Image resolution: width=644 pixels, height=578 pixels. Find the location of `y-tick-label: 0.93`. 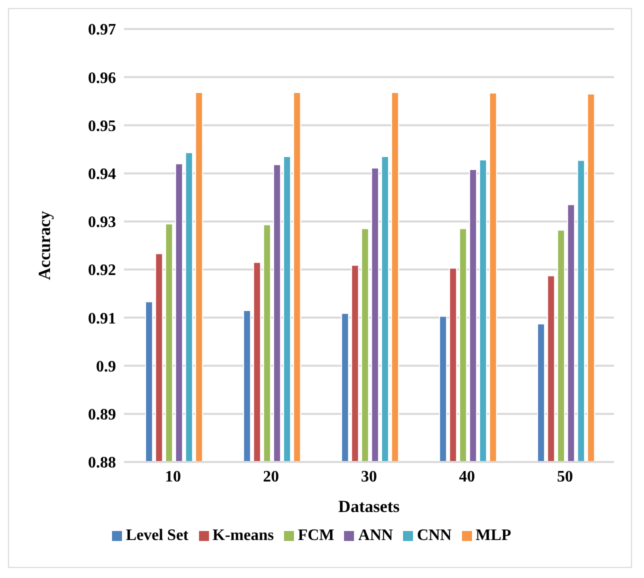

y-tick-label: 0.93 is located at coordinates (102, 223).